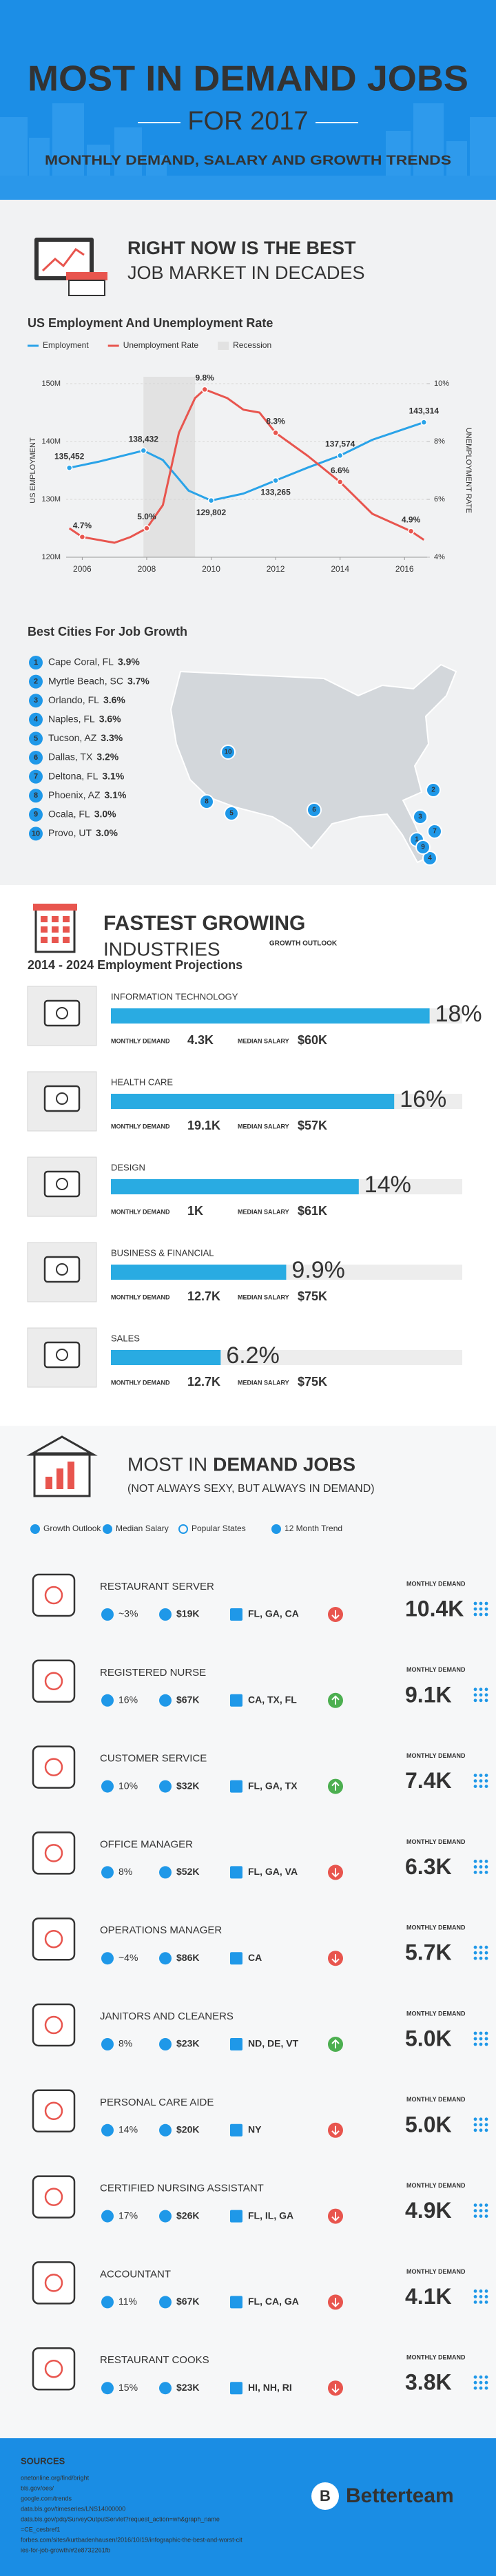 This screenshot has height=2576, width=496. I want to click on industry-icon, so click(62, 1184).